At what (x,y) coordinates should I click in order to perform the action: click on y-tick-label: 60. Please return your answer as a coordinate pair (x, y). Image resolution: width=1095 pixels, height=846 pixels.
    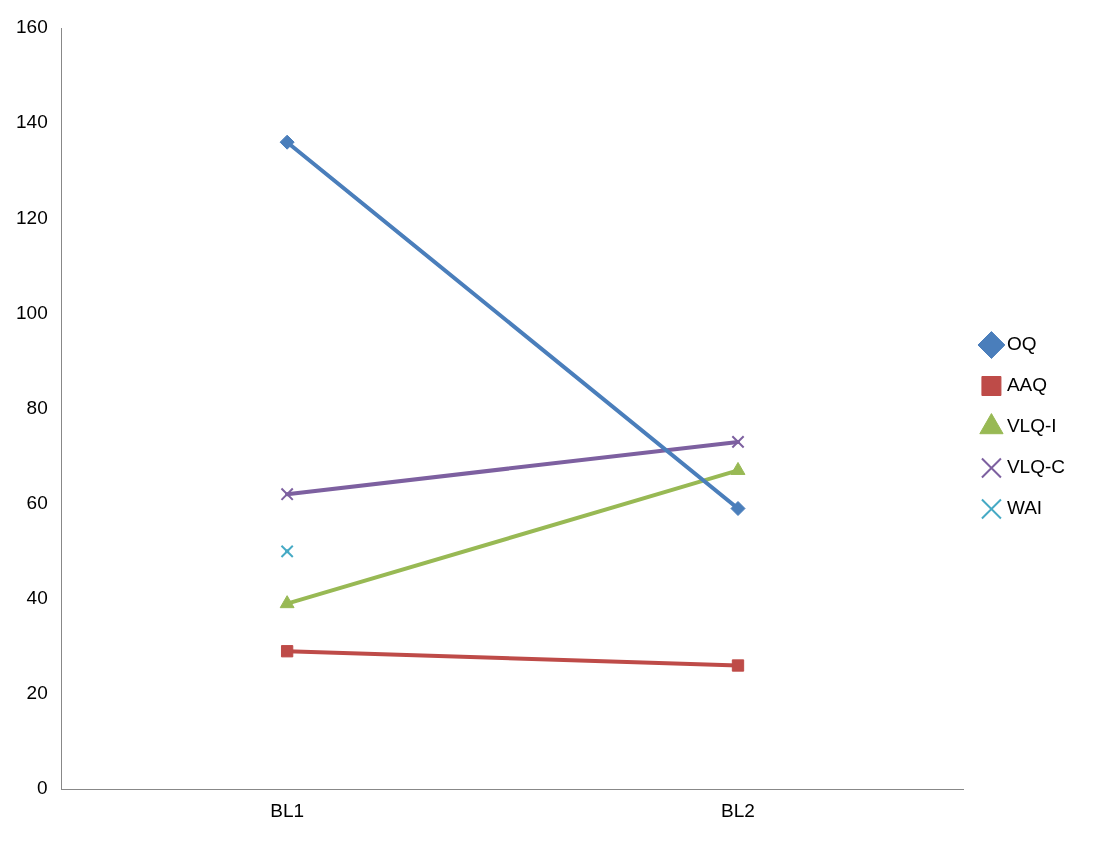
    Looking at the image, I should click on (37, 502).